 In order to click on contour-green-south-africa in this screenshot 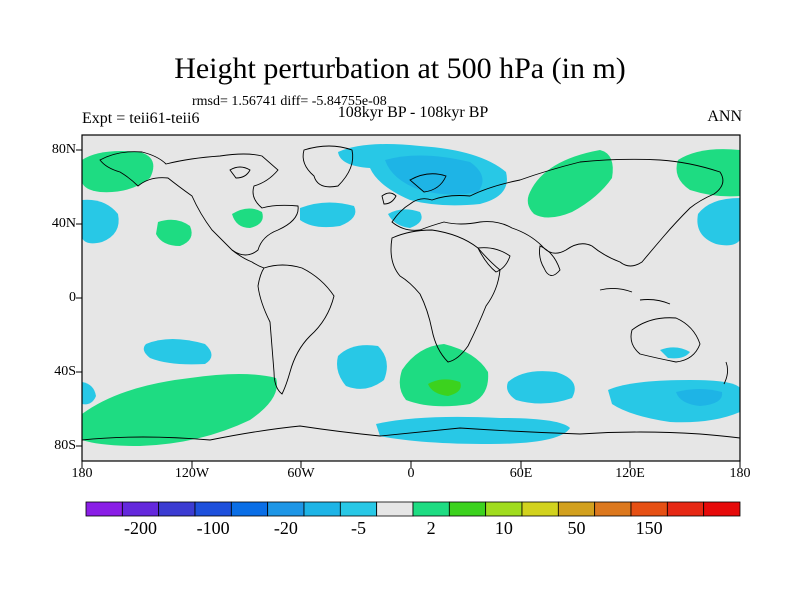, I will do `click(444, 375)`.